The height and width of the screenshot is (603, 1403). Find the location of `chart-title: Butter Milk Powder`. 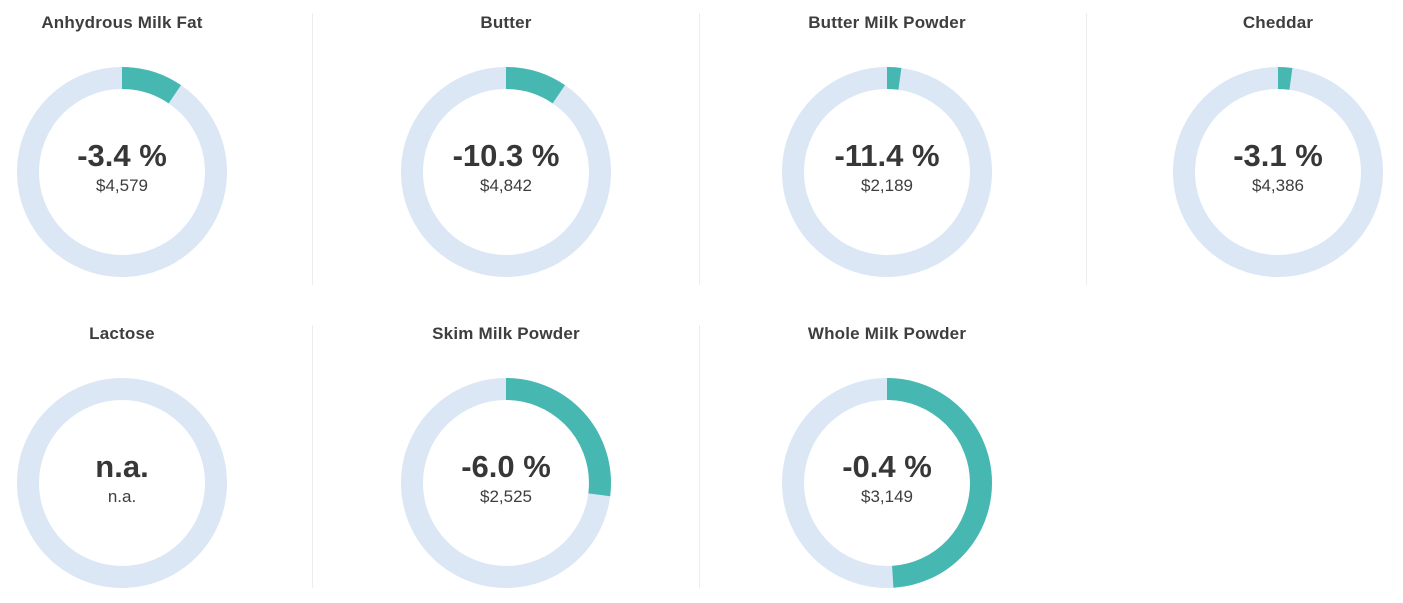

chart-title: Butter Milk Powder is located at coordinates (887, 22).